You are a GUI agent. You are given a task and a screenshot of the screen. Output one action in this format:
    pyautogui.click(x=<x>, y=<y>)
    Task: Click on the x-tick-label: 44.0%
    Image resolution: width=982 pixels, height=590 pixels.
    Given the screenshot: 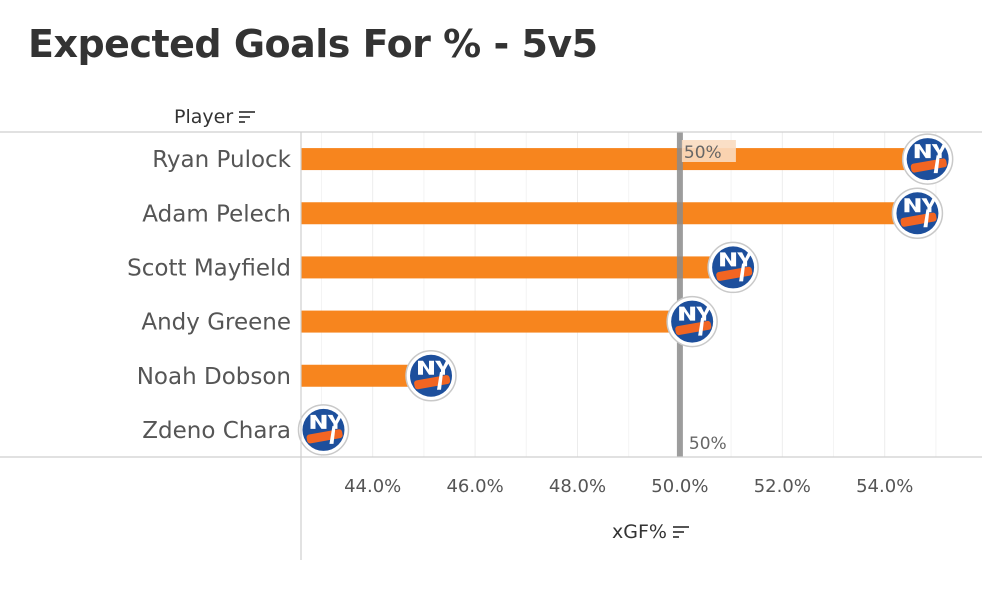 What is the action you would take?
    pyautogui.click(x=372, y=486)
    